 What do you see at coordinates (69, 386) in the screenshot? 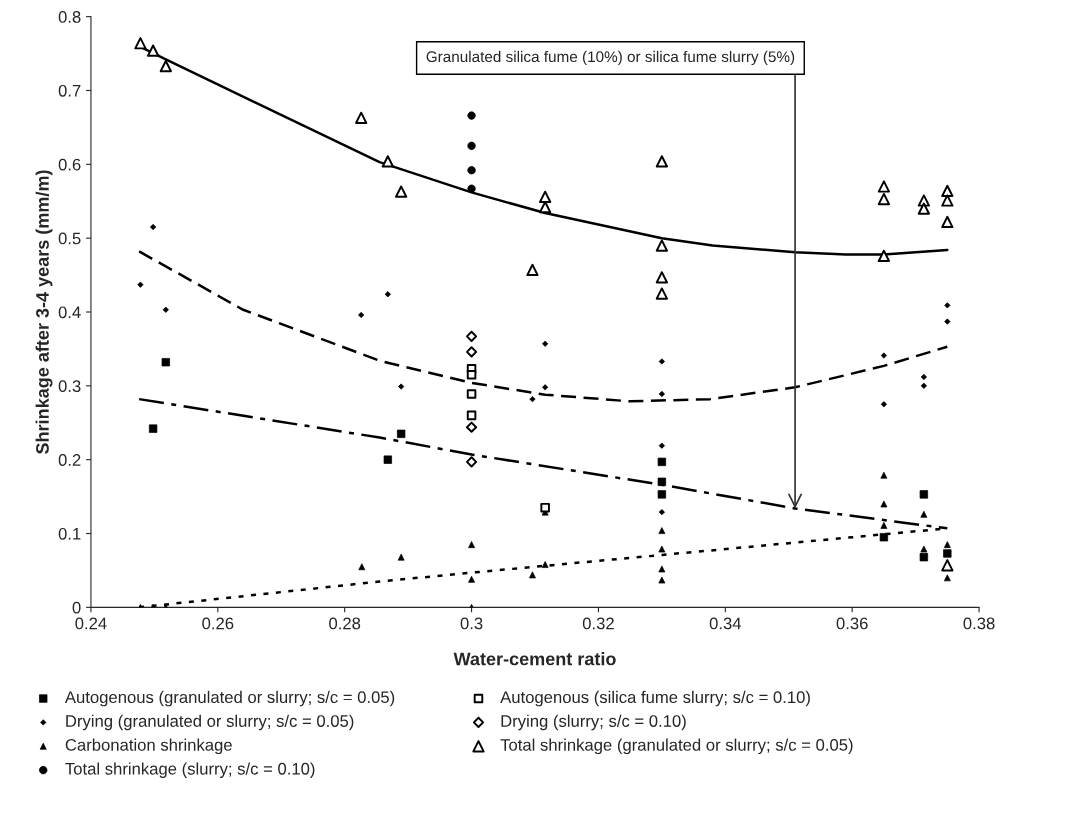
I see `y-tick-label: 0.3` at bounding box center [69, 386].